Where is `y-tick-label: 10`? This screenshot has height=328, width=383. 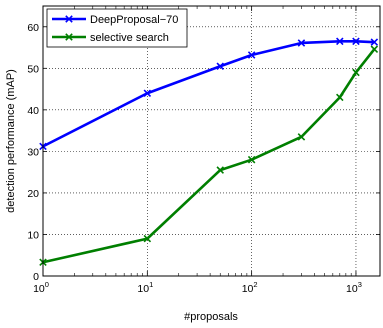
y-tick-label: 10 is located at coordinates (33, 235).